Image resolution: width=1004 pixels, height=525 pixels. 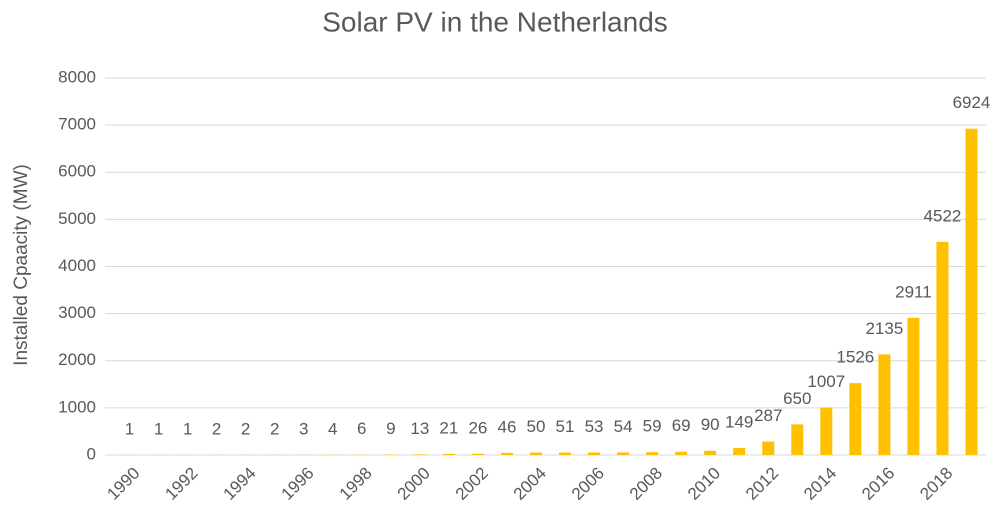 I want to click on y-axis-label: Installed Cpaacity (MW), so click(x=21, y=265).